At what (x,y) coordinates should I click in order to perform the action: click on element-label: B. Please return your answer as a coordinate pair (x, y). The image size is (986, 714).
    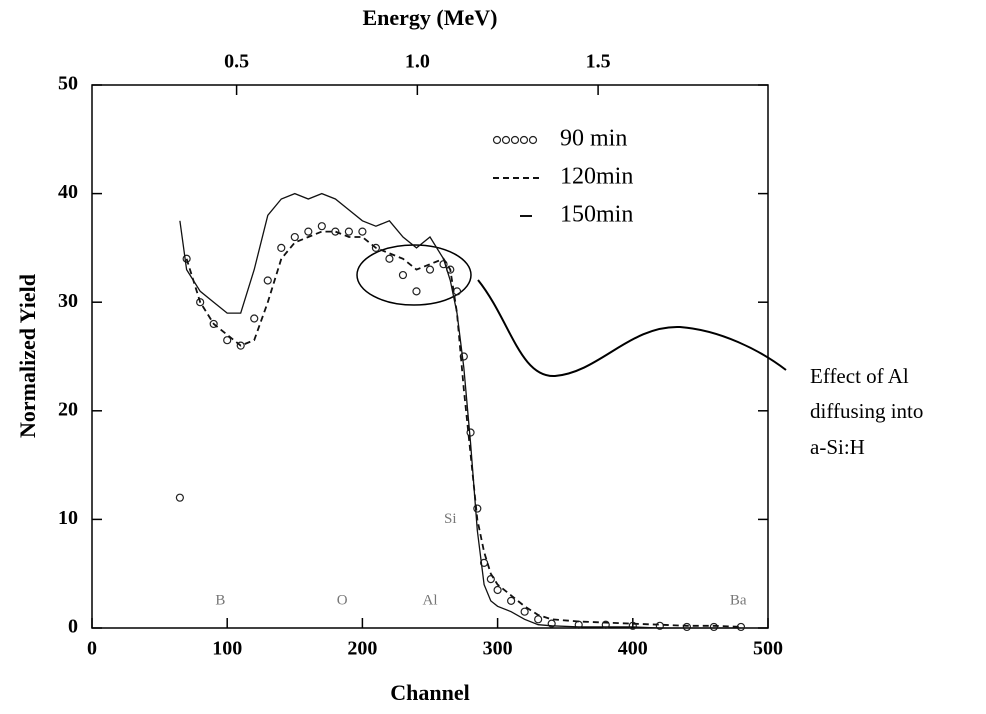
    Looking at the image, I should click on (220, 600).